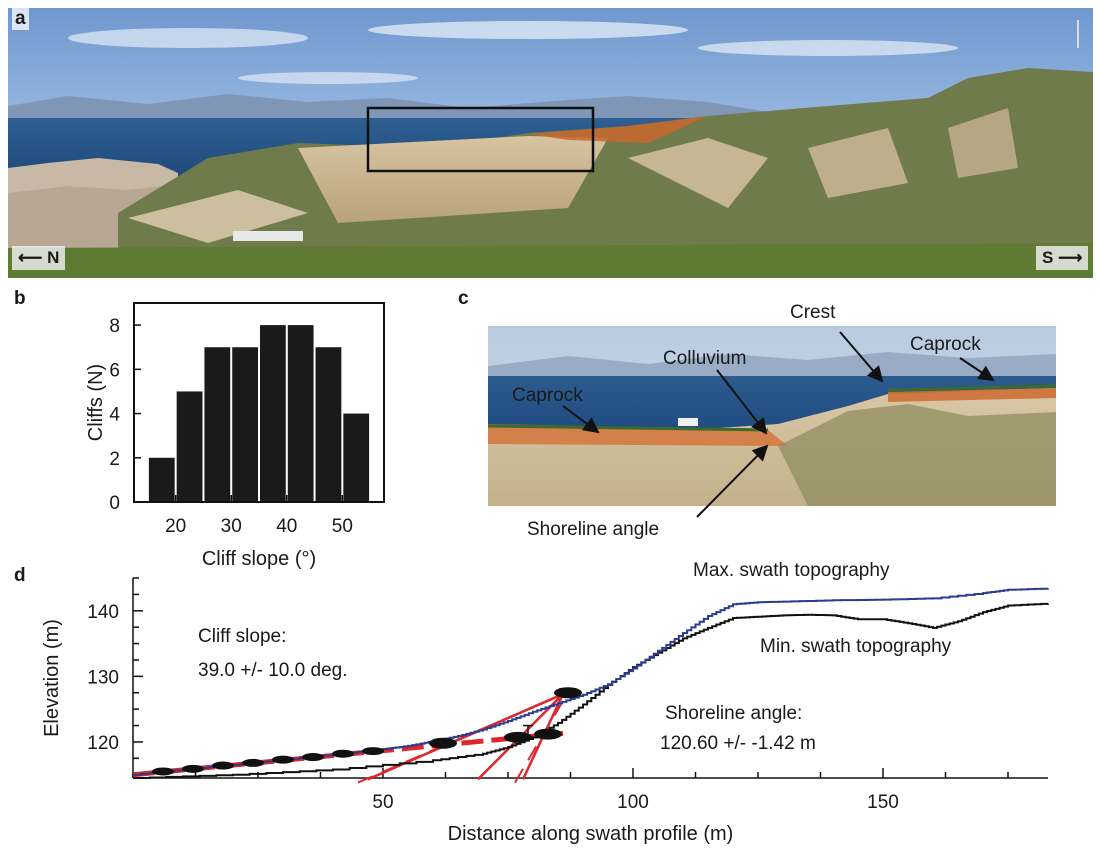  What do you see at coordinates (103, 743) in the screenshot?
I see `y-tick-label: 120` at bounding box center [103, 743].